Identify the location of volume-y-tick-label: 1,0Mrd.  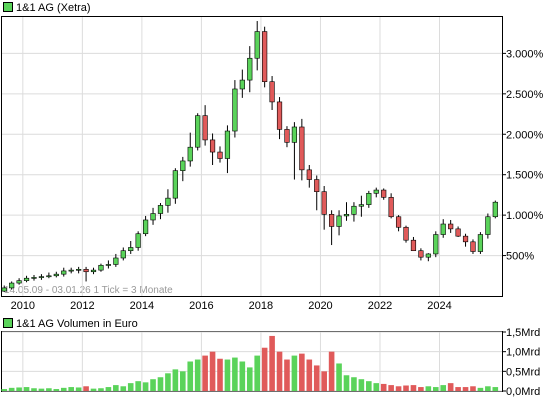
(523, 353).